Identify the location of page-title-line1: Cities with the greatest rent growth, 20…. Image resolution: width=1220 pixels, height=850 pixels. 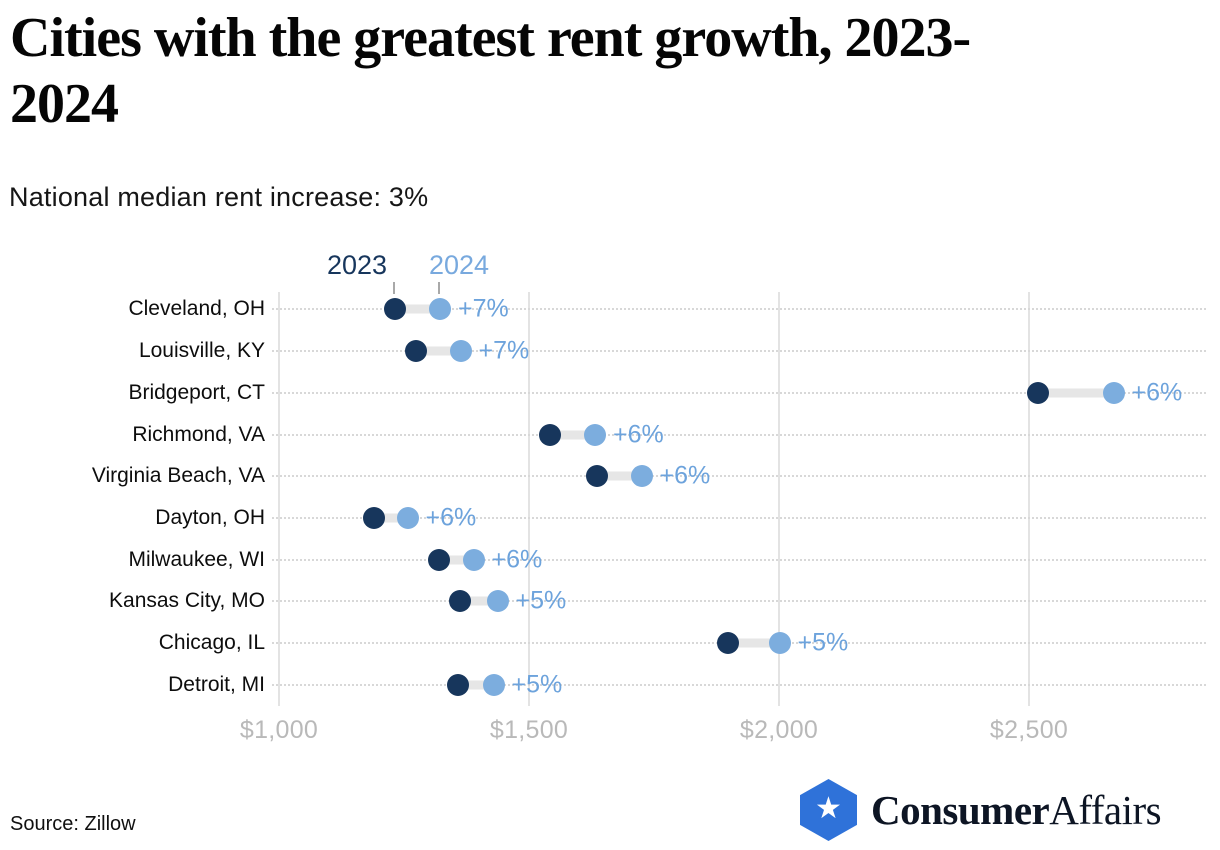
(490, 38).